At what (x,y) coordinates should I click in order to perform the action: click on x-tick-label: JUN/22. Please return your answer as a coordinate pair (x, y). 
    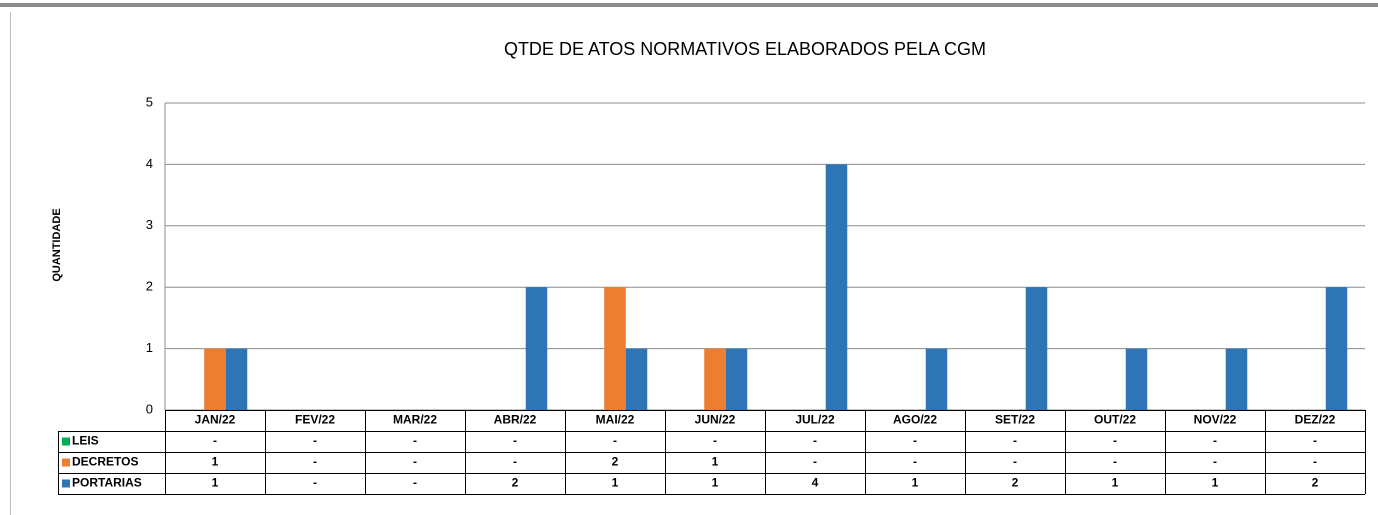
    Looking at the image, I should click on (715, 420).